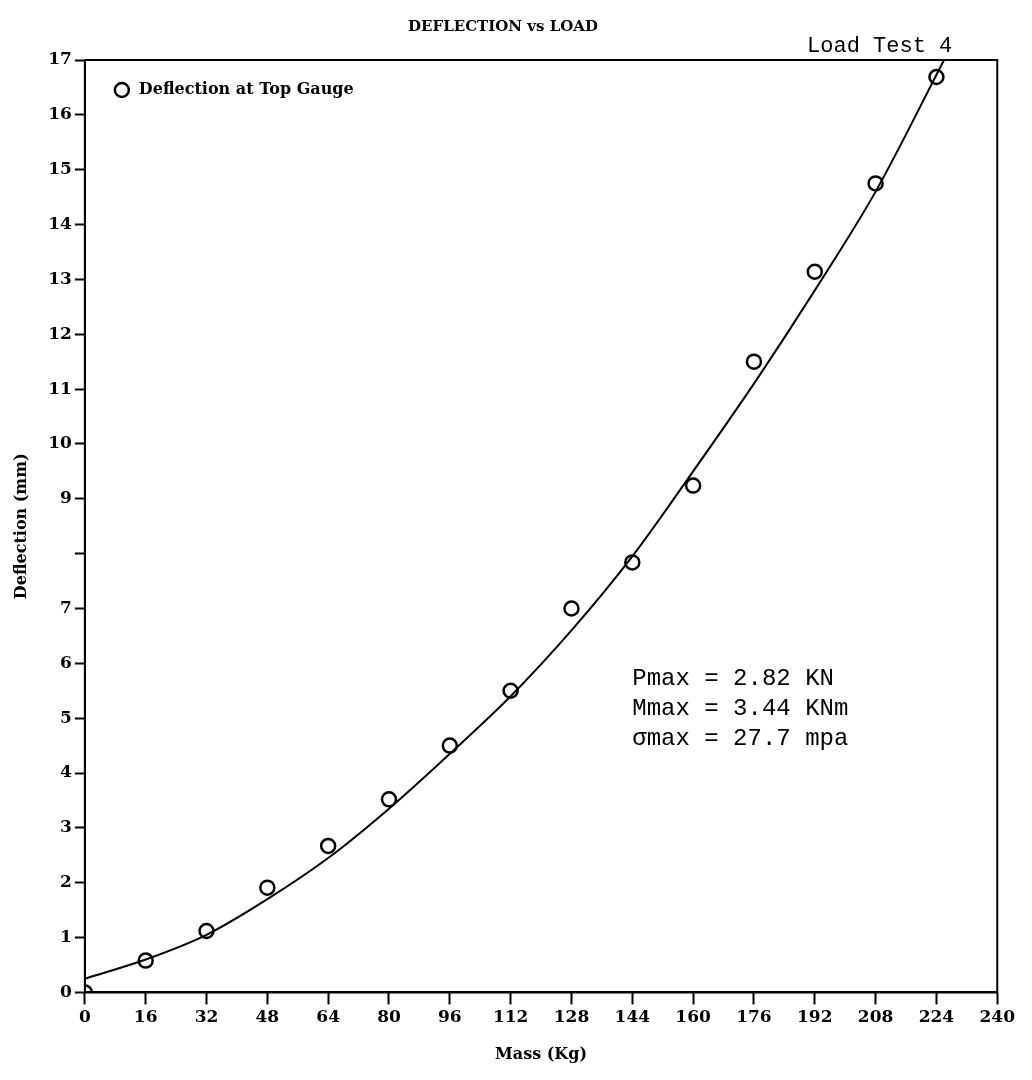 The width and height of the screenshot is (1032, 1080). What do you see at coordinates (997, 1016) in the screenshot?
I see `x-tick-label: 240` at bounding box center [997, 1016].